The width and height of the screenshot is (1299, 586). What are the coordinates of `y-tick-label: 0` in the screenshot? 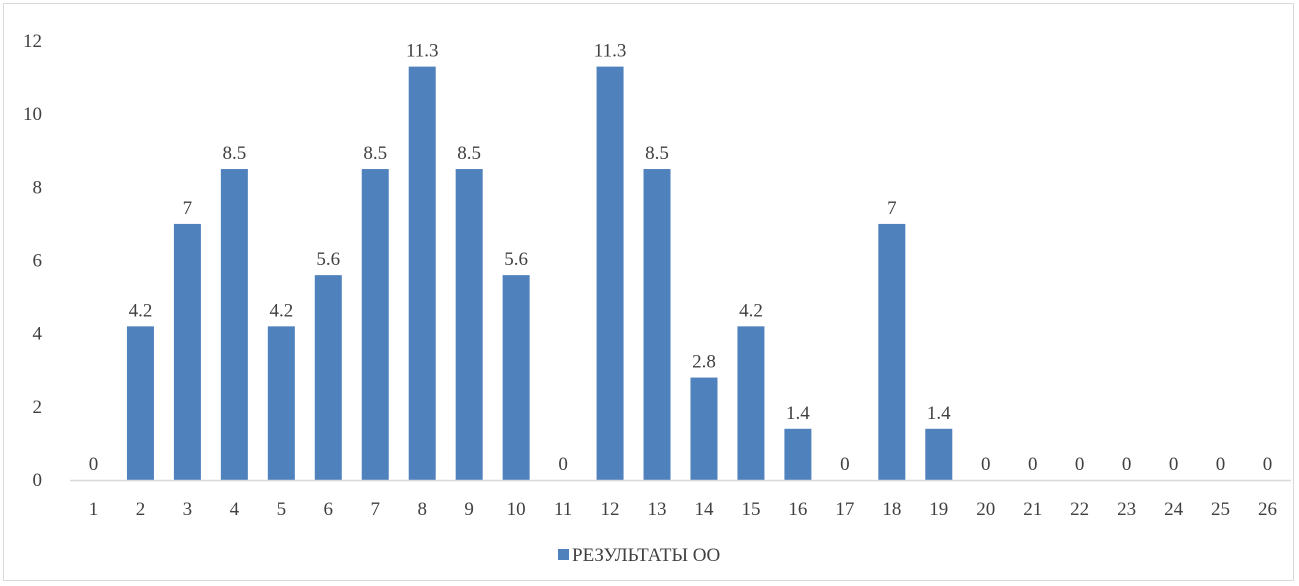 It's located at (38, 480).